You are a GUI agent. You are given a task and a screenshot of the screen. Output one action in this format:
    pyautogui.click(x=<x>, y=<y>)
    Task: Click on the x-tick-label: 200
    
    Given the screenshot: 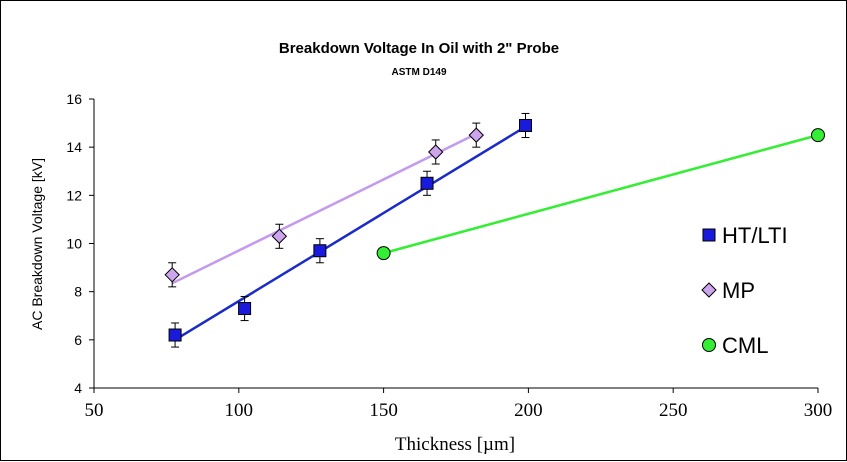 What is the action you would take?
    pyautogui.click(x=528, y=410)
    